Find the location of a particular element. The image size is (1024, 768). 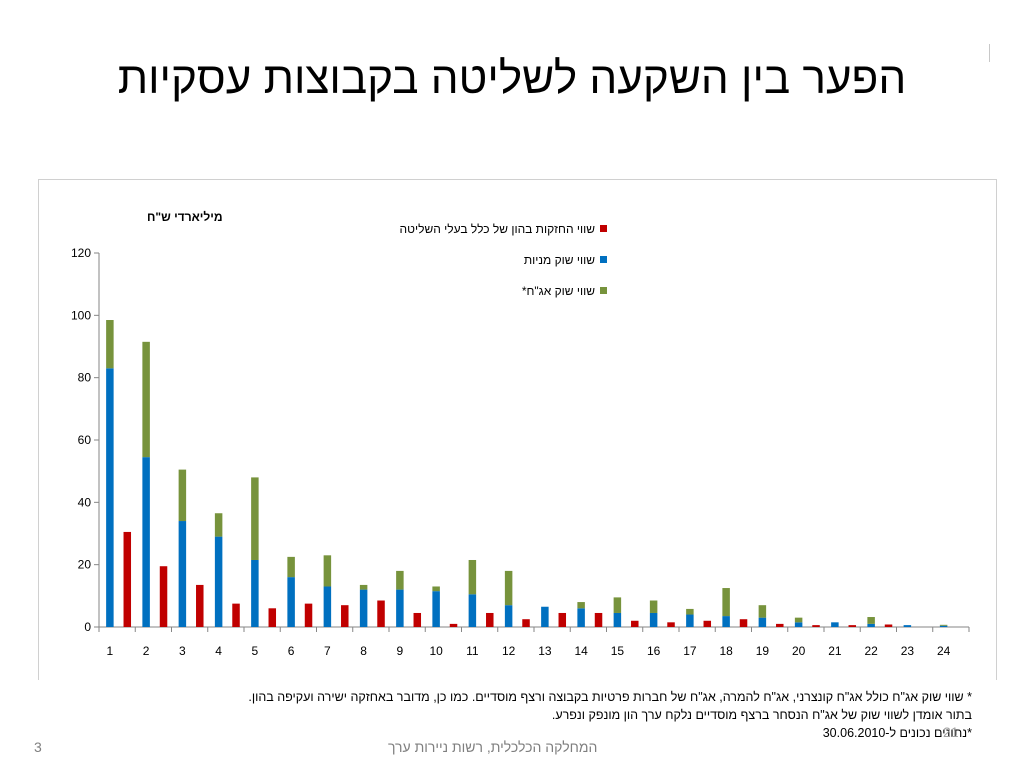

legend-label: שווי שוק מניות is located at coordinates (559, 260).